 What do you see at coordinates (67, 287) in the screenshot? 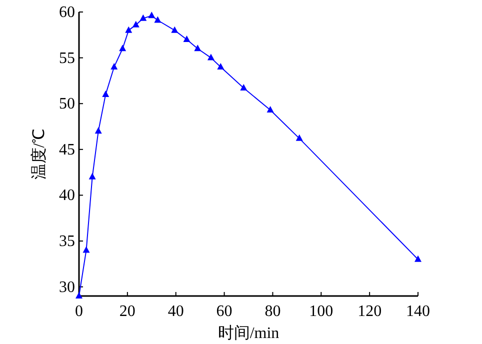
I see `y-tick-label: 30` at bounding box center [67, 287].